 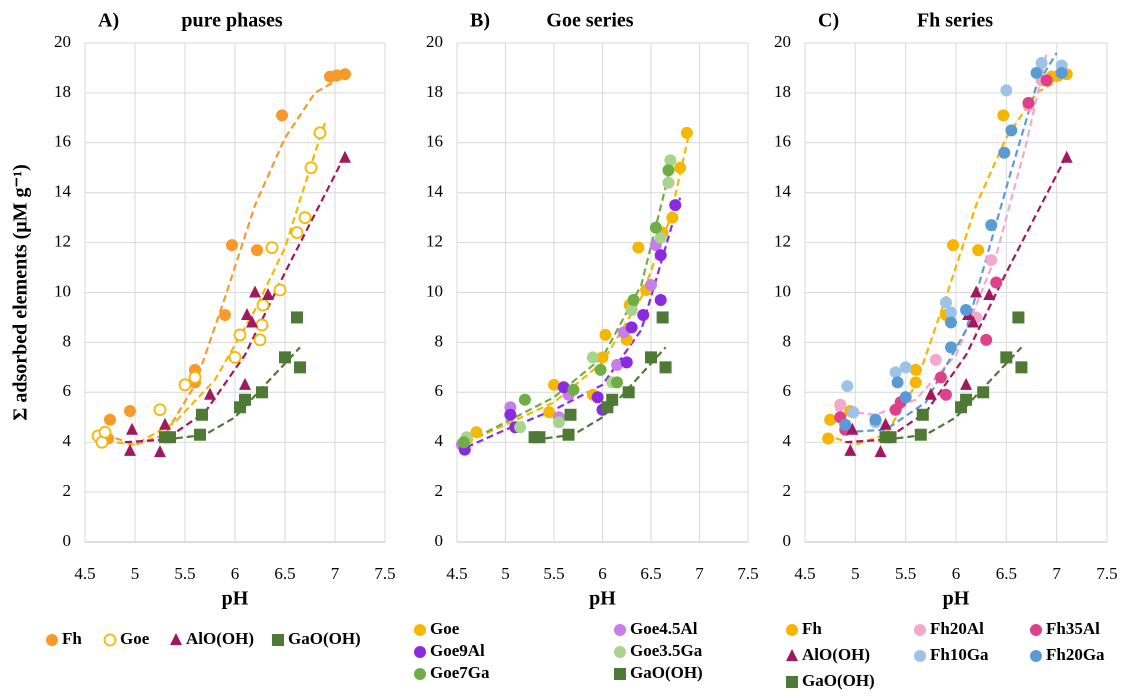 I want to click on y-tick-label: 2, so click(x=67, y=490).